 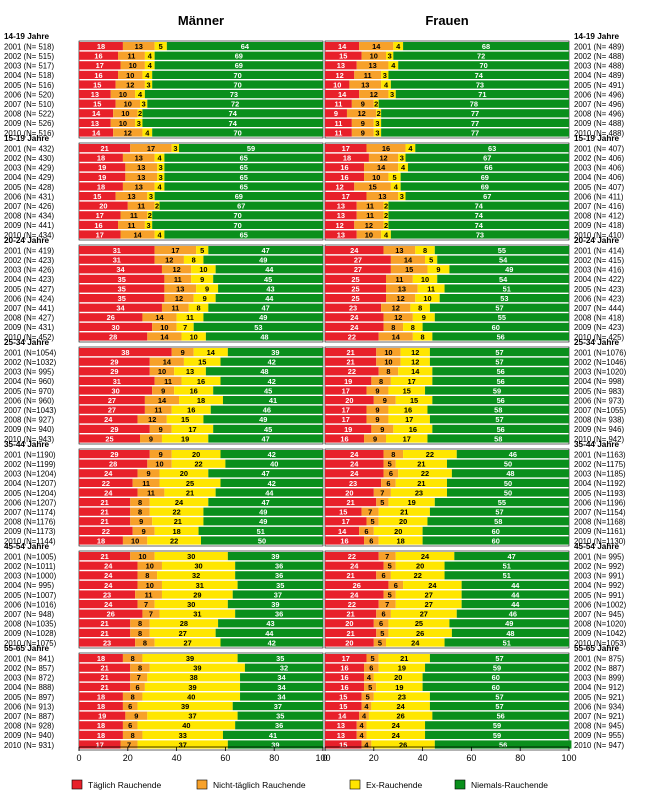 I want to click on row-label-men: 2002 (N= 430), so click(x=29, y=158).